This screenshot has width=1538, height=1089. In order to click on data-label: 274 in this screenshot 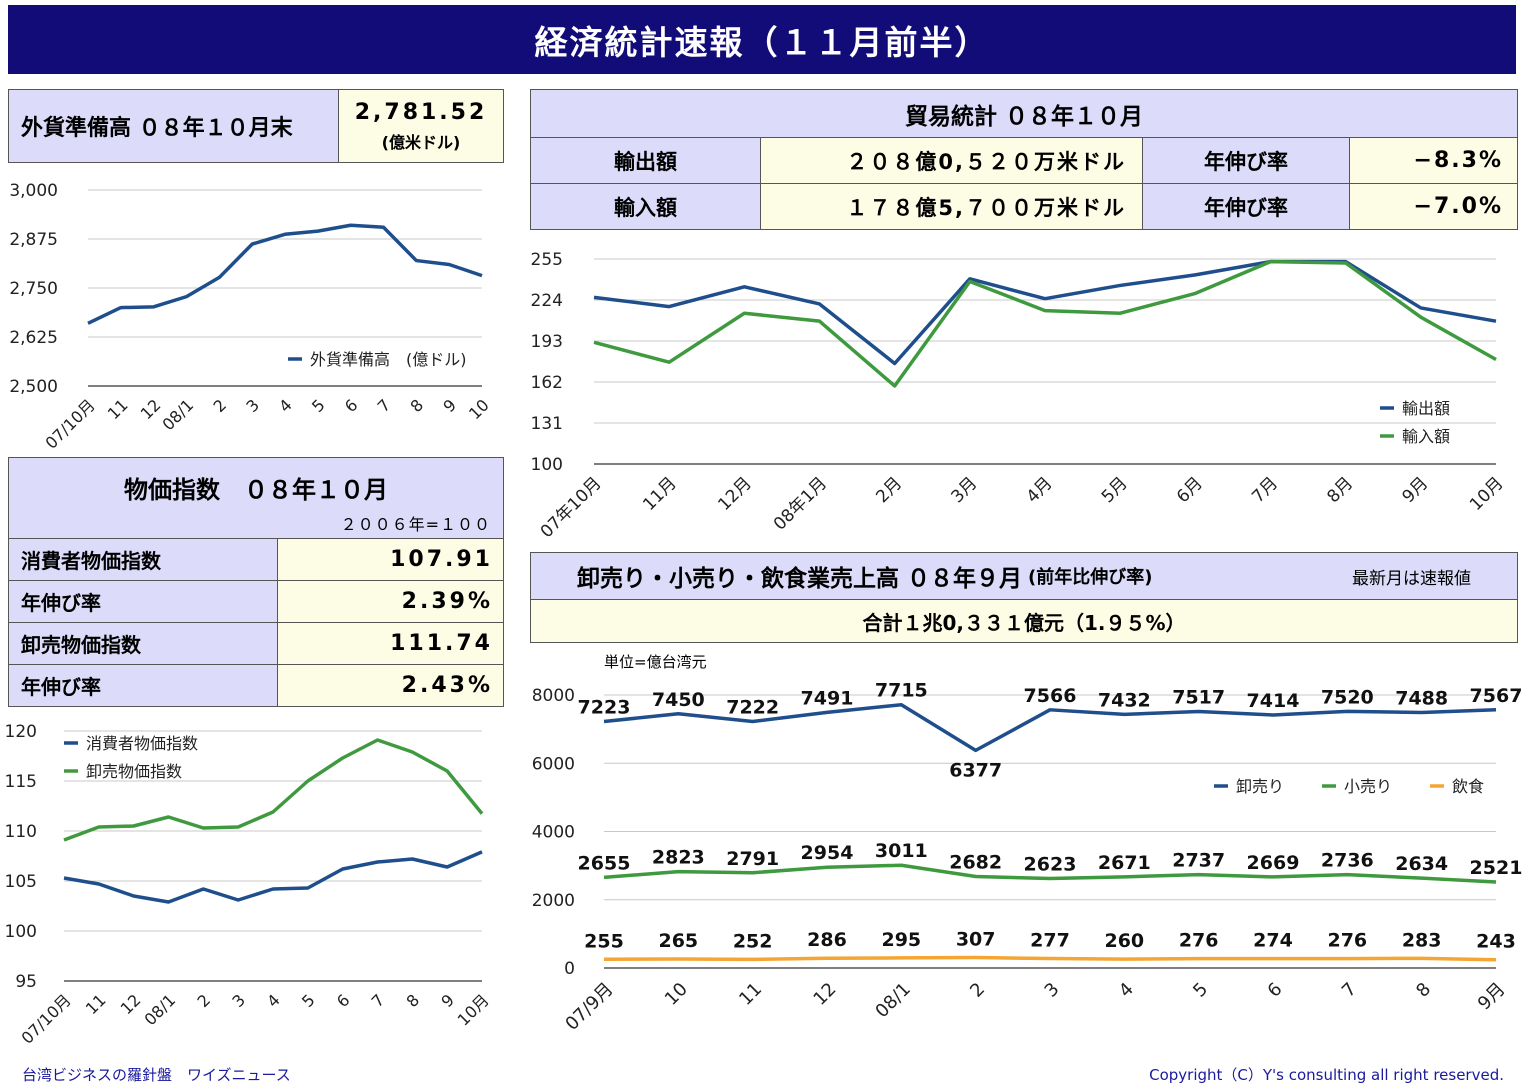, I will do `click(1273, 941)`.